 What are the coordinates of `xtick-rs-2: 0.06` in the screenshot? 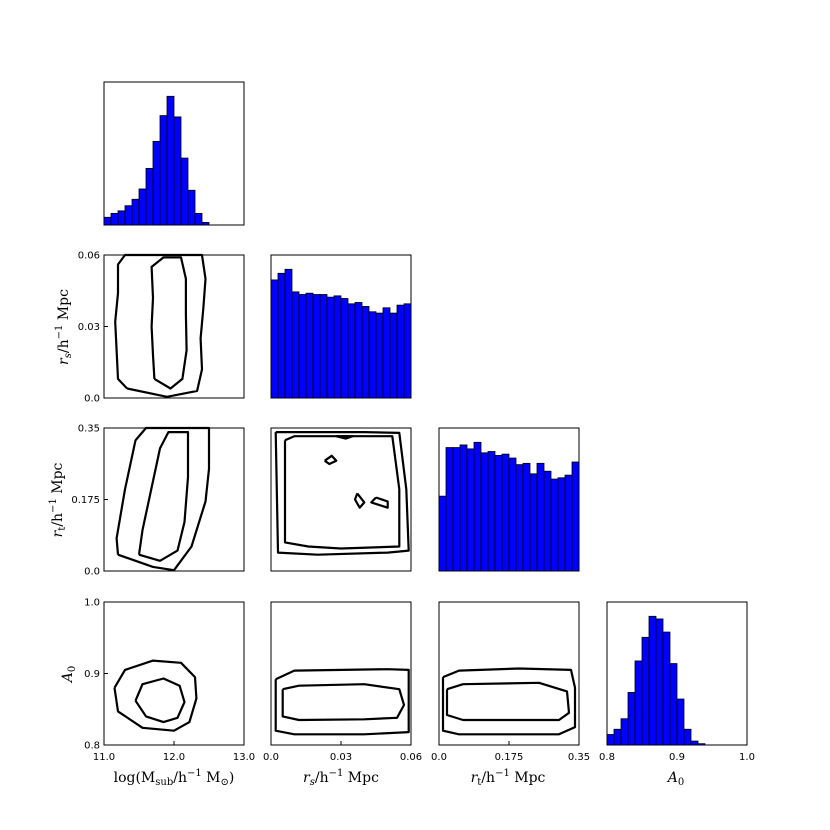 It's located at (411, 757).